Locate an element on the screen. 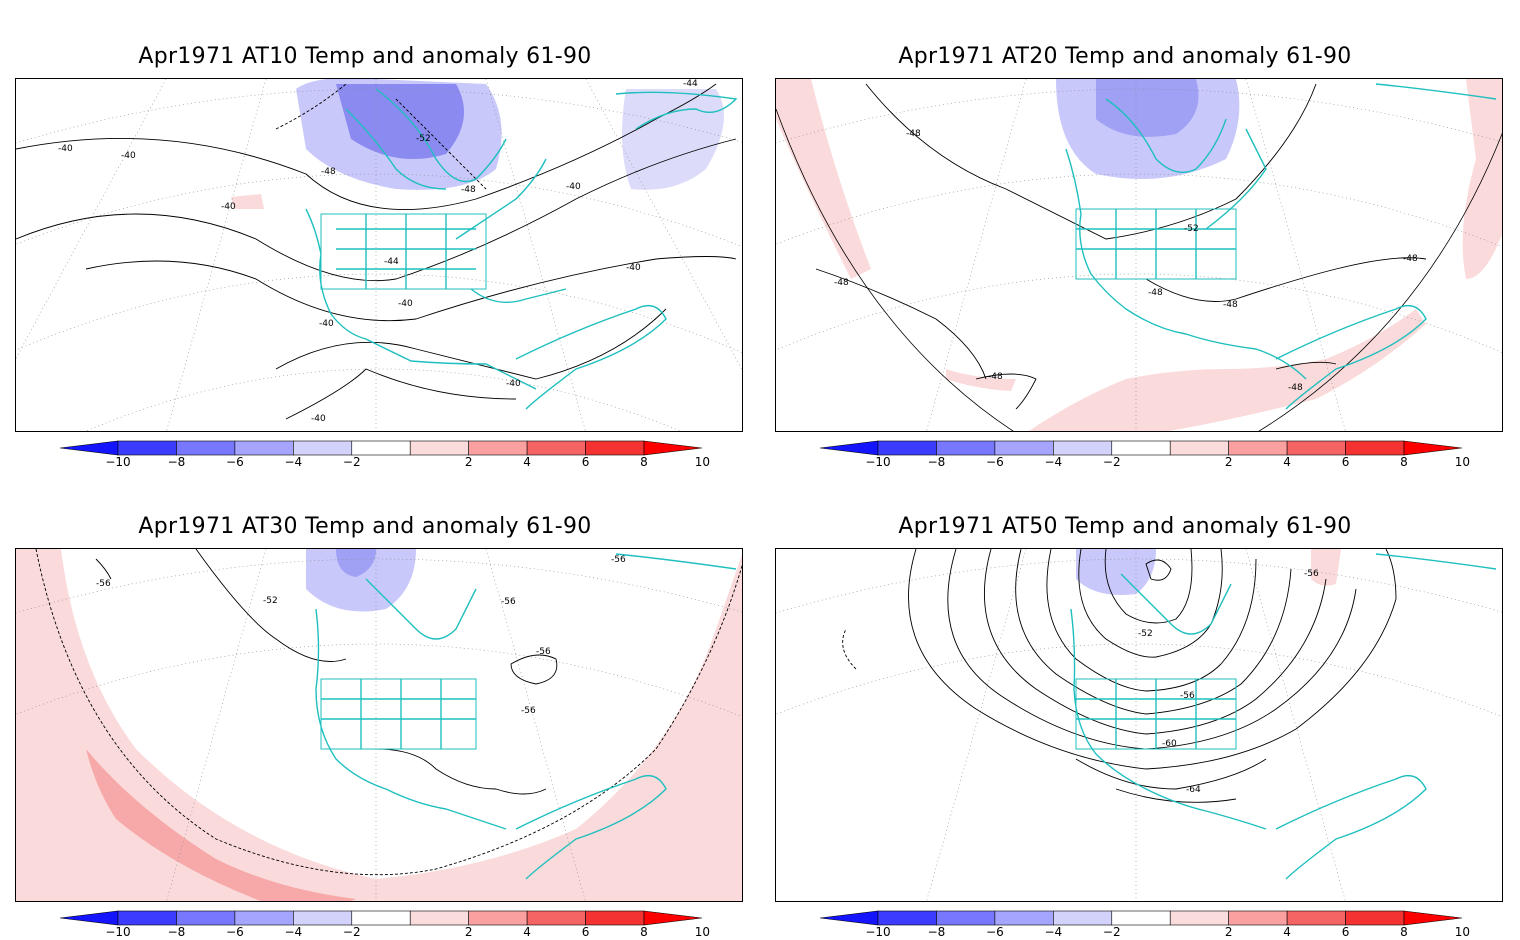 The height and width of the screenshot is (940, 1520). panel-title: Apr1971 AT50 Temp and anomaly 61-90 is located at coordinates (1125, 526).